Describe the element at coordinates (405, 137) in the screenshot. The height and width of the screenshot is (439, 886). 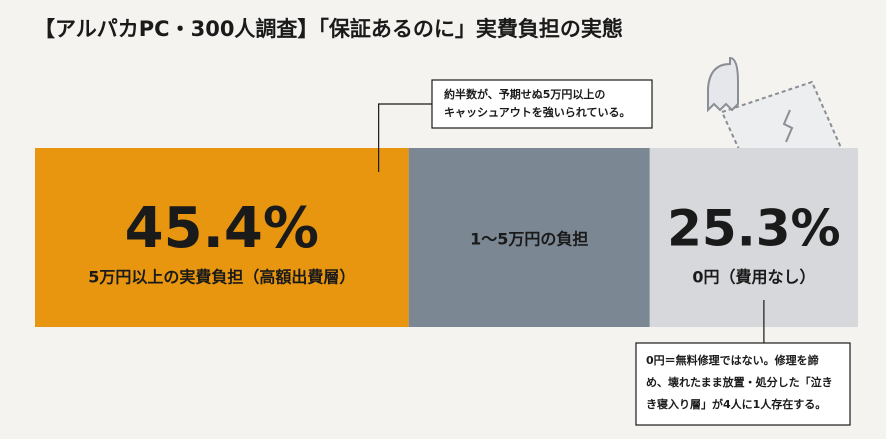
I see `callout-line` at that location.